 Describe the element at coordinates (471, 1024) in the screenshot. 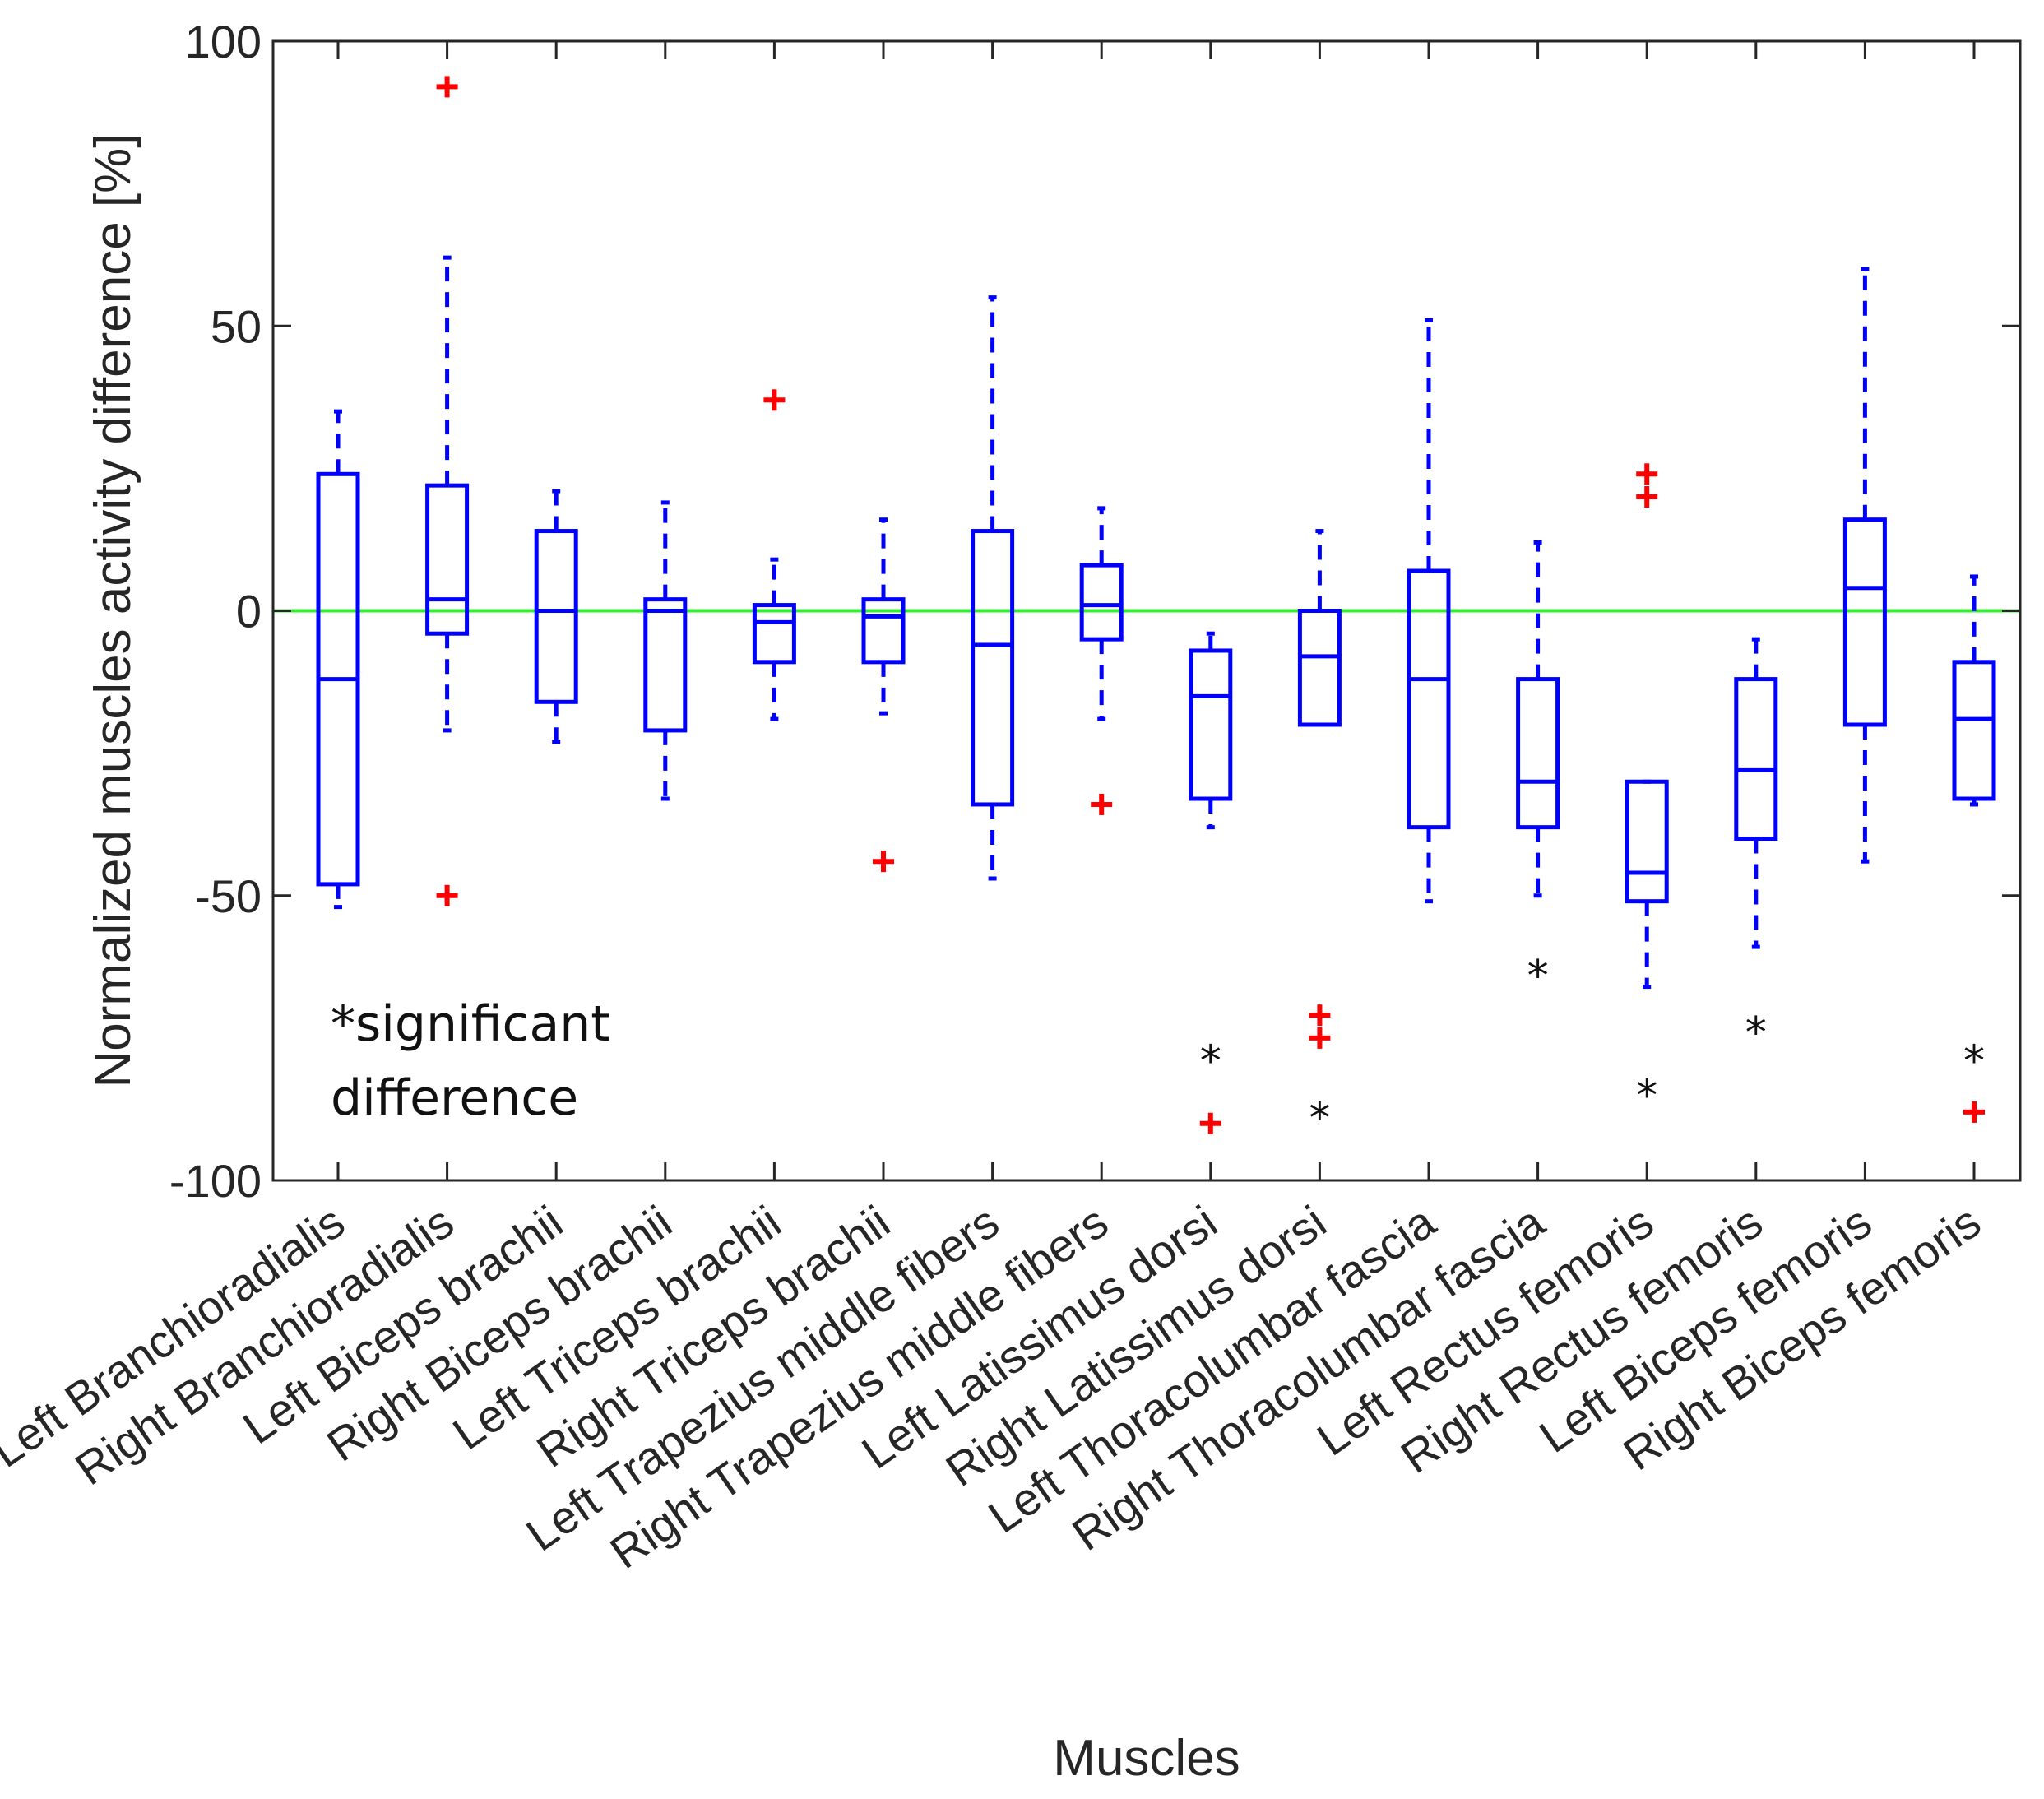

I see `significance-legend-line-1: *significant` at that location.